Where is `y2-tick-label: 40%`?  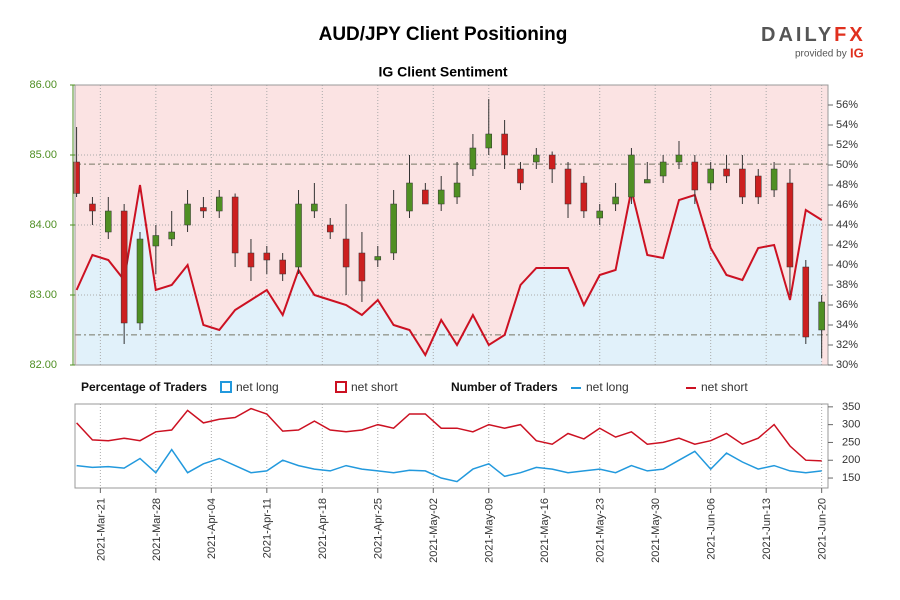
y2-tick-label: 40% is located at coordinates (847, 265).